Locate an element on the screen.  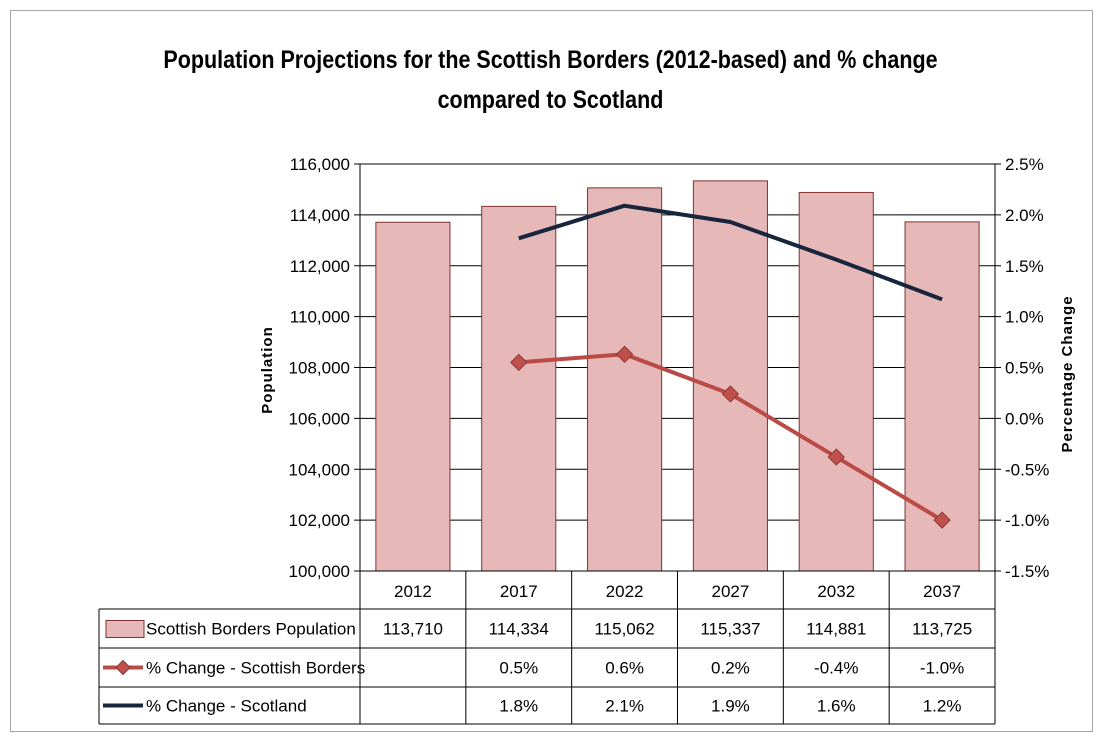
legend-label: Scottish Borders Population is located at coordinates (251, 629).